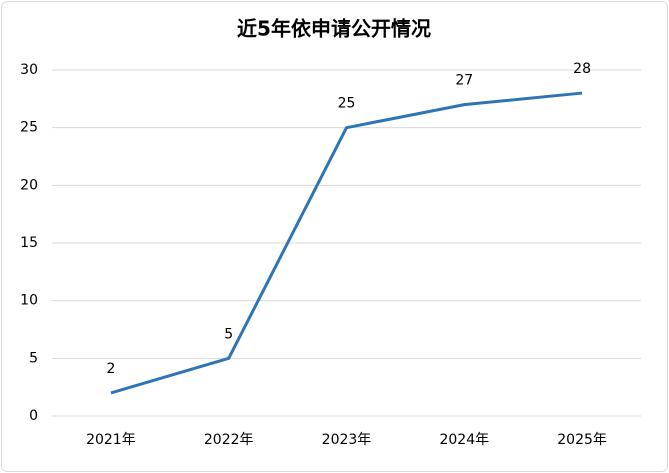 The image size is (669, 473). Describe the element at coordinates (33, 416) in the screenshot. I see `y-tick-label: 0` at that location.